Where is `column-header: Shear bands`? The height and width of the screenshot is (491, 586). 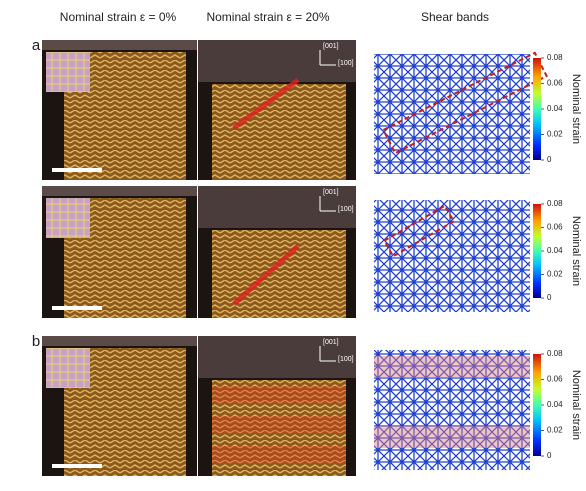
column-header: Shear bands is located at coordinates (455, 17).